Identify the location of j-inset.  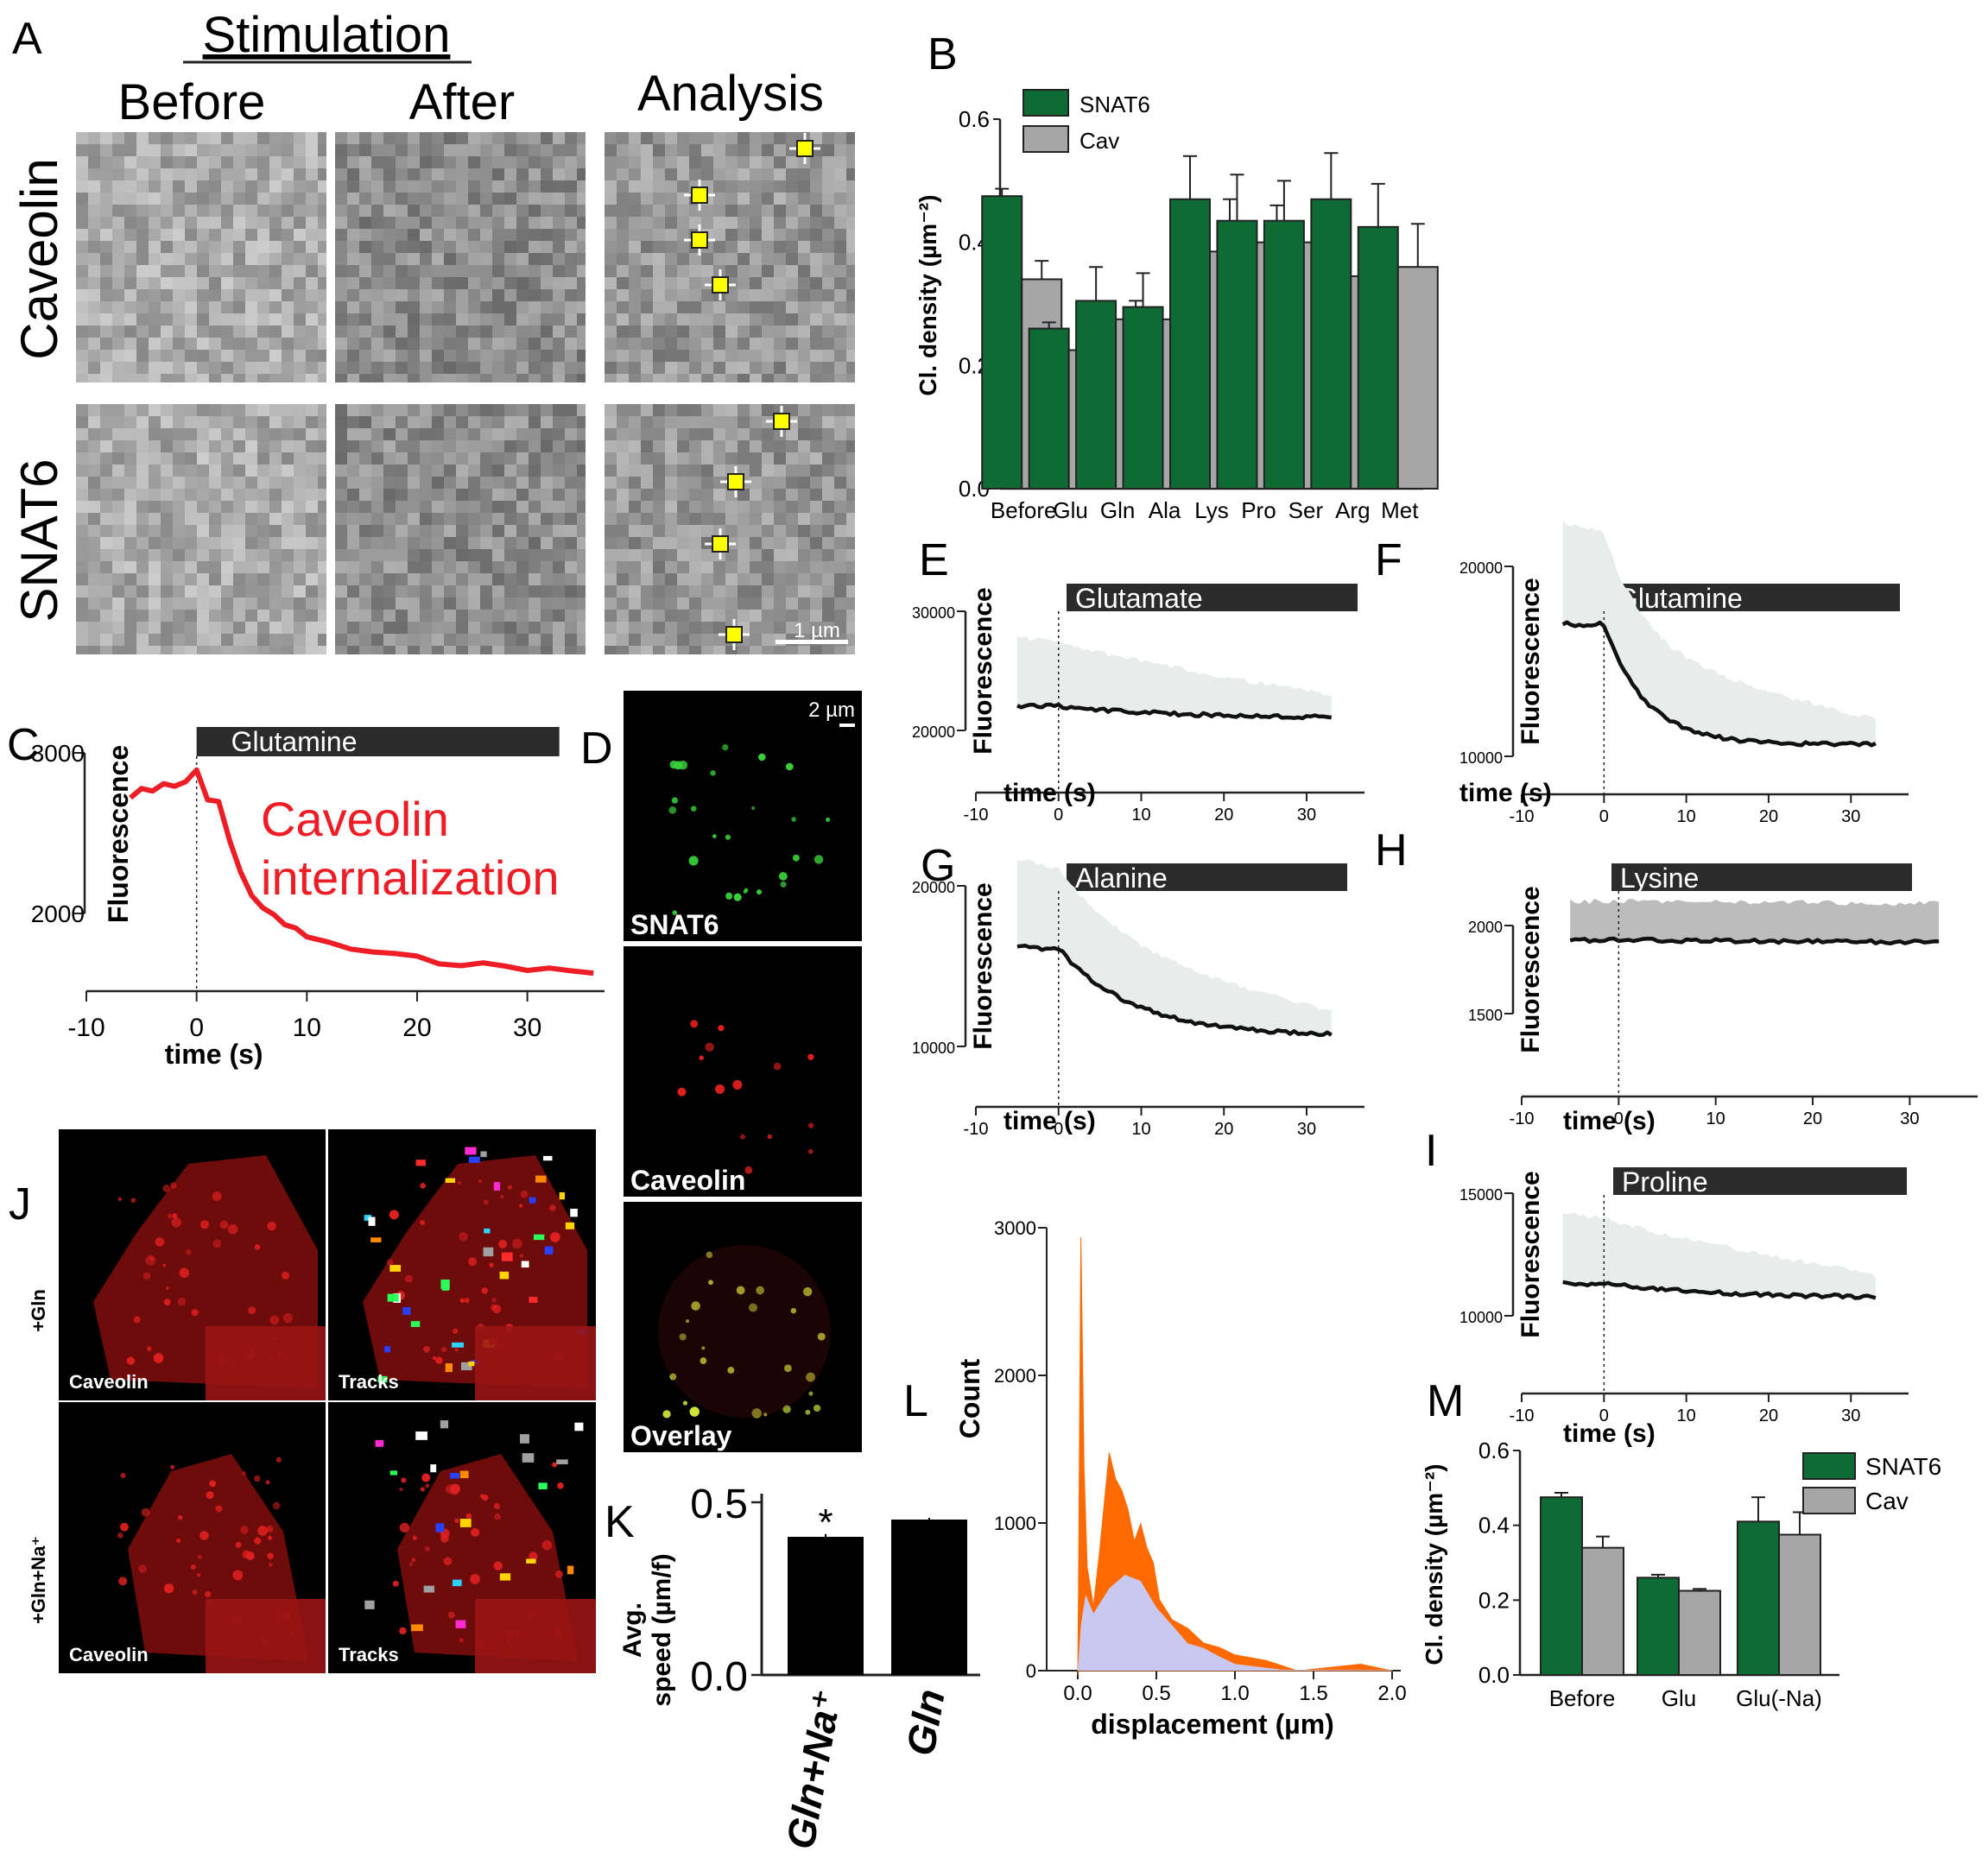
(535, 1363).